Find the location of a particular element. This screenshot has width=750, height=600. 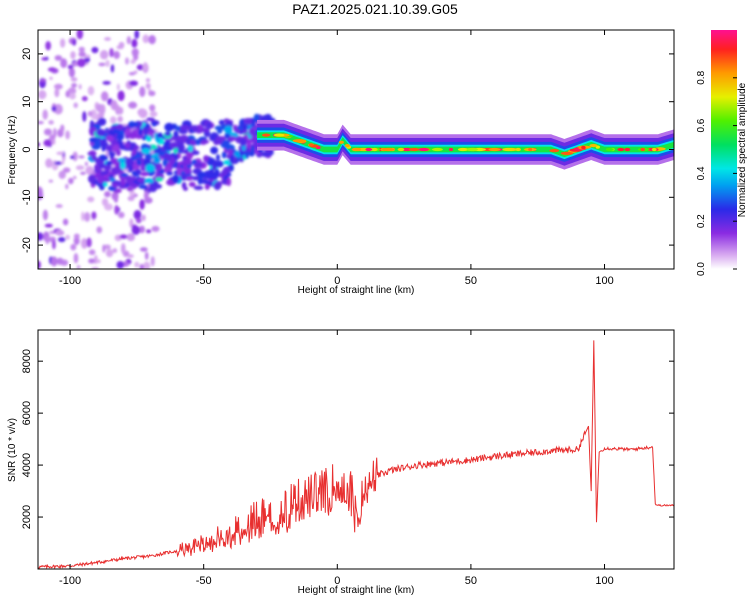

colorbar-gradient is located at coordinates (724, 149).